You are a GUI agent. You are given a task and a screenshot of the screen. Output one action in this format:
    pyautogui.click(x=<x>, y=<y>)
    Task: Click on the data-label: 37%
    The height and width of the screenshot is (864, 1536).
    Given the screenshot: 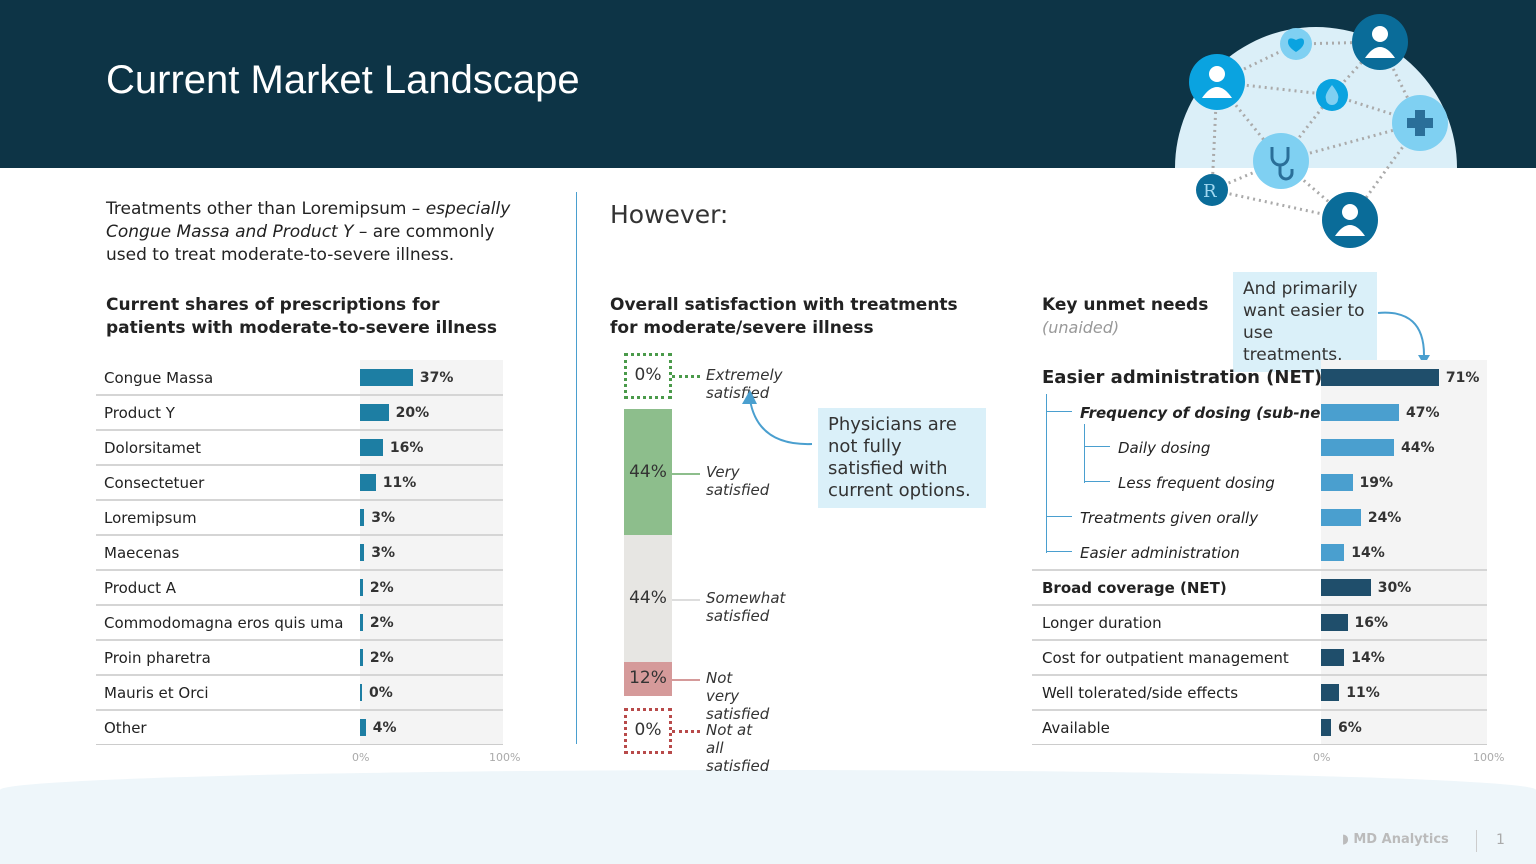 What is the action you would take?
    pyautogui.click(x=436, y=378)
    